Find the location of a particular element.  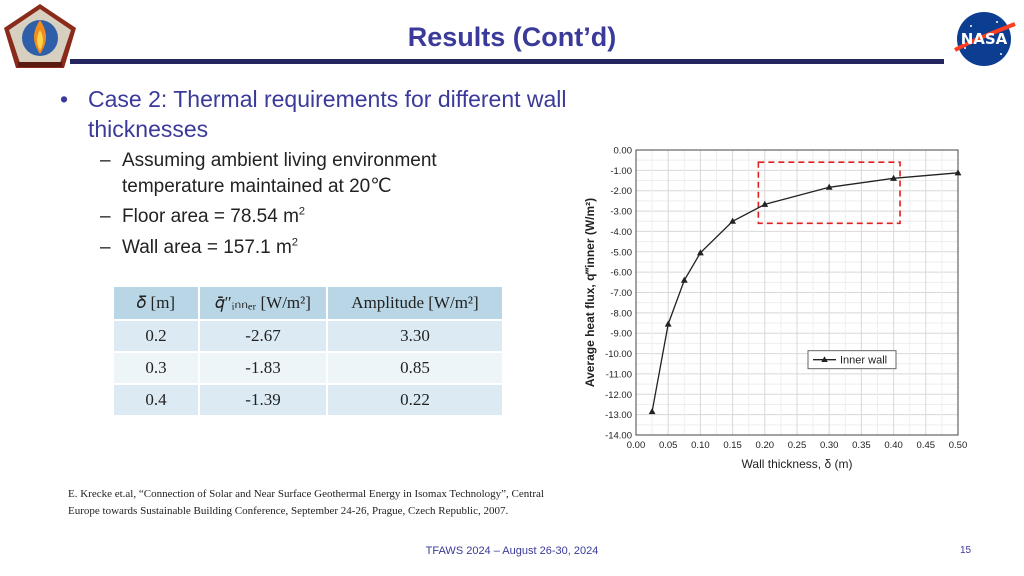

nasa-logo-text: NASA is located at coordinates (984, 39).